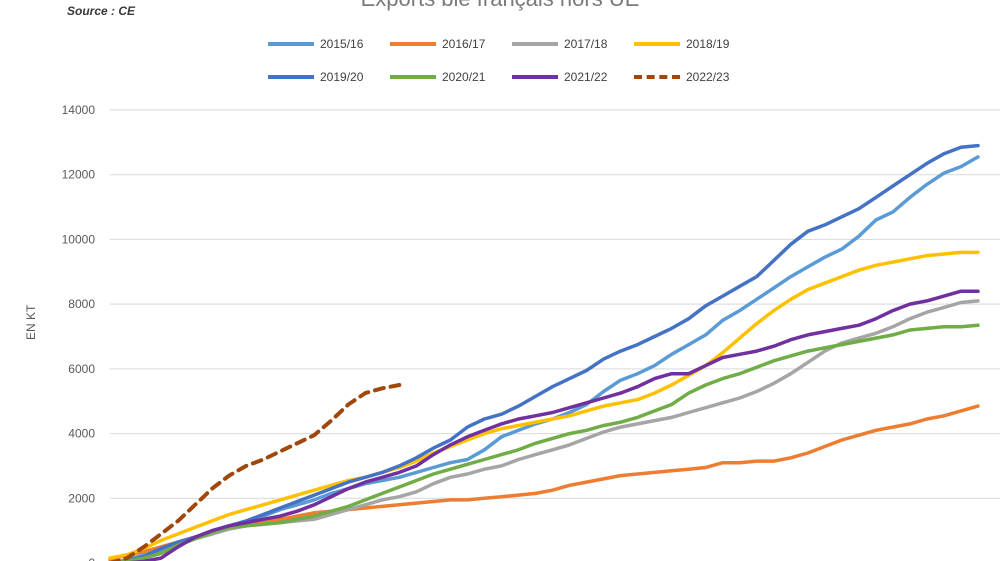 Image resolution: width=1000 pixels, height=561 pixels. Describe the element at coordinates (464, 44) in the screenshot. I see `legend-label: 2016/17` at that location.